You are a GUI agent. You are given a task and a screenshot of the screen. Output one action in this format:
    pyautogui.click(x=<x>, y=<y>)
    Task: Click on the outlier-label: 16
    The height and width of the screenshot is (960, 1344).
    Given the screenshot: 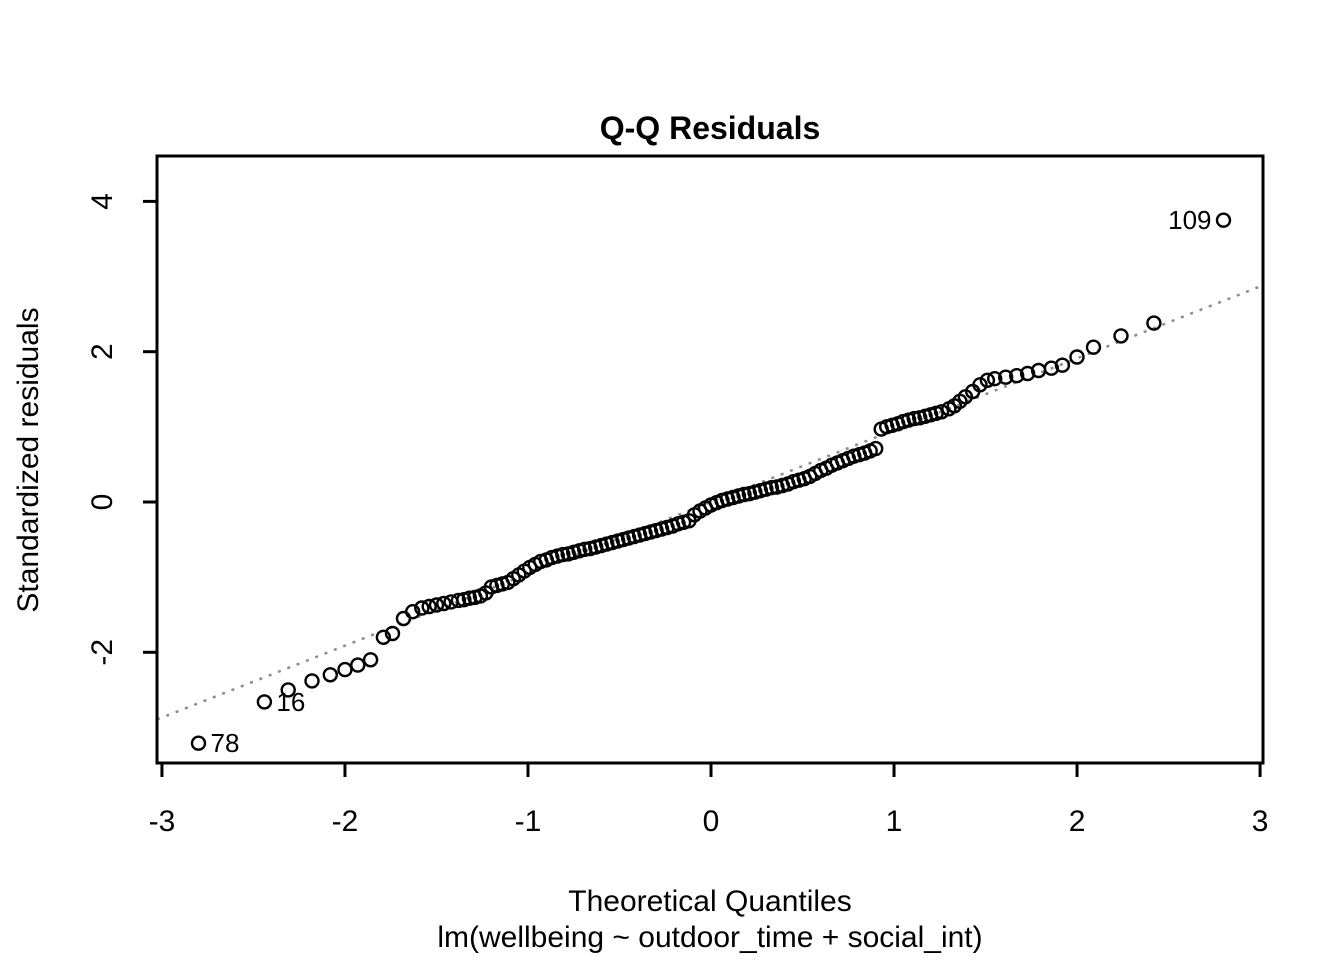 What is the action you would take?
    pyautogui.click(x=290, y=702)
    